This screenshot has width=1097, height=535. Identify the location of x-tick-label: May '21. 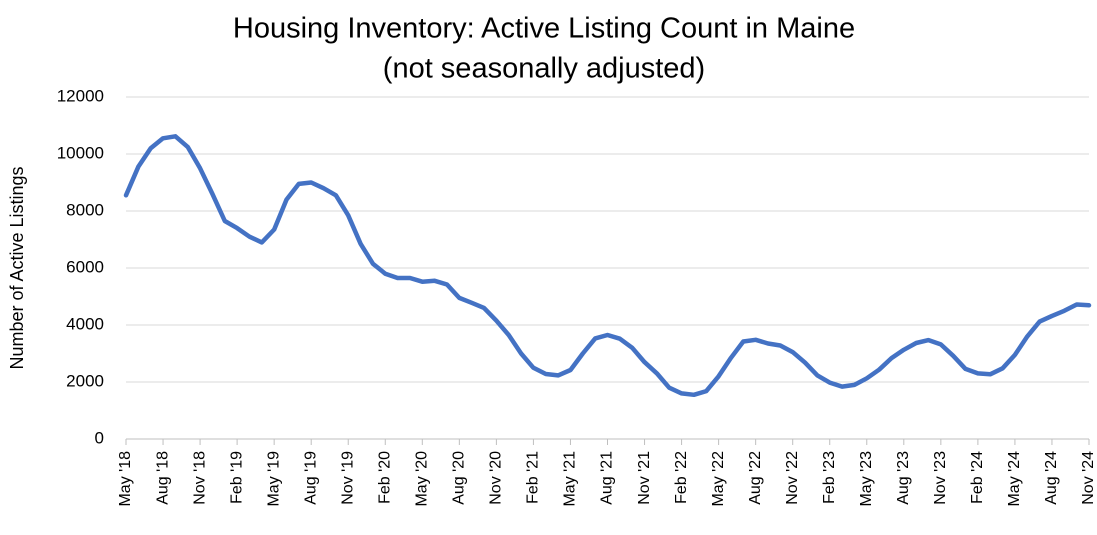
(570, 479).